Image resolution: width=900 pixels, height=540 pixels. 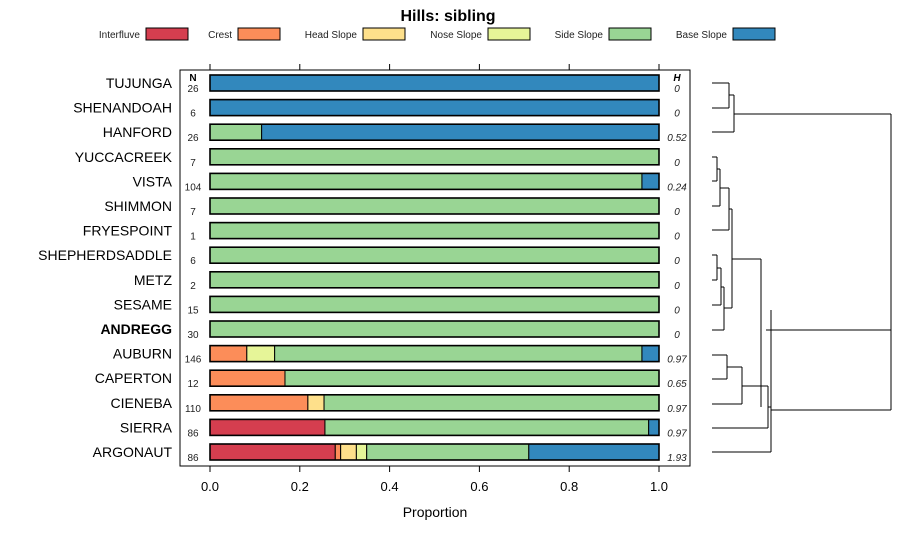 I want to click on n-value-argonaut: 86, so click(x=193, y=458).